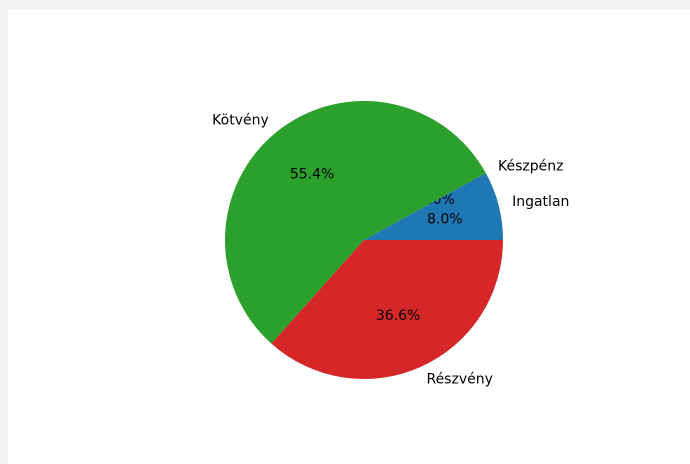 This screenshot has height=464, width=690. Describe the element at coordinates (530, 166) in the screenshot. I see `slice-label-keszpenz: Készpénz` at that location.